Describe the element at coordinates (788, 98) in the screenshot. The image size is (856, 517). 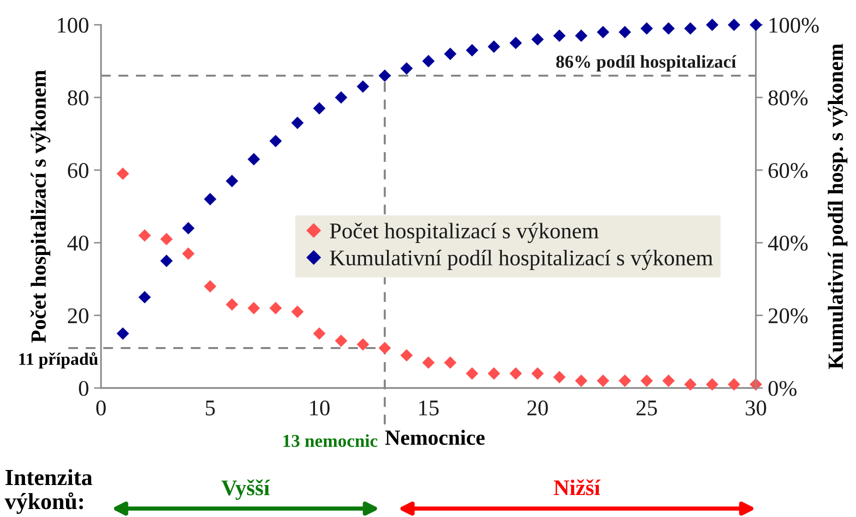
I see `y2-tick-label: 80%` at that location.